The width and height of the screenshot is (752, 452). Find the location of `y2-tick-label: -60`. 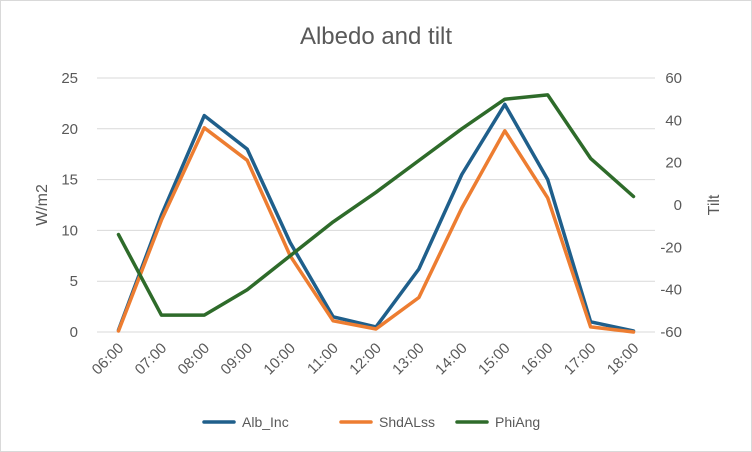

y2-tick-label: -60 is located at coordinates (671, 332).